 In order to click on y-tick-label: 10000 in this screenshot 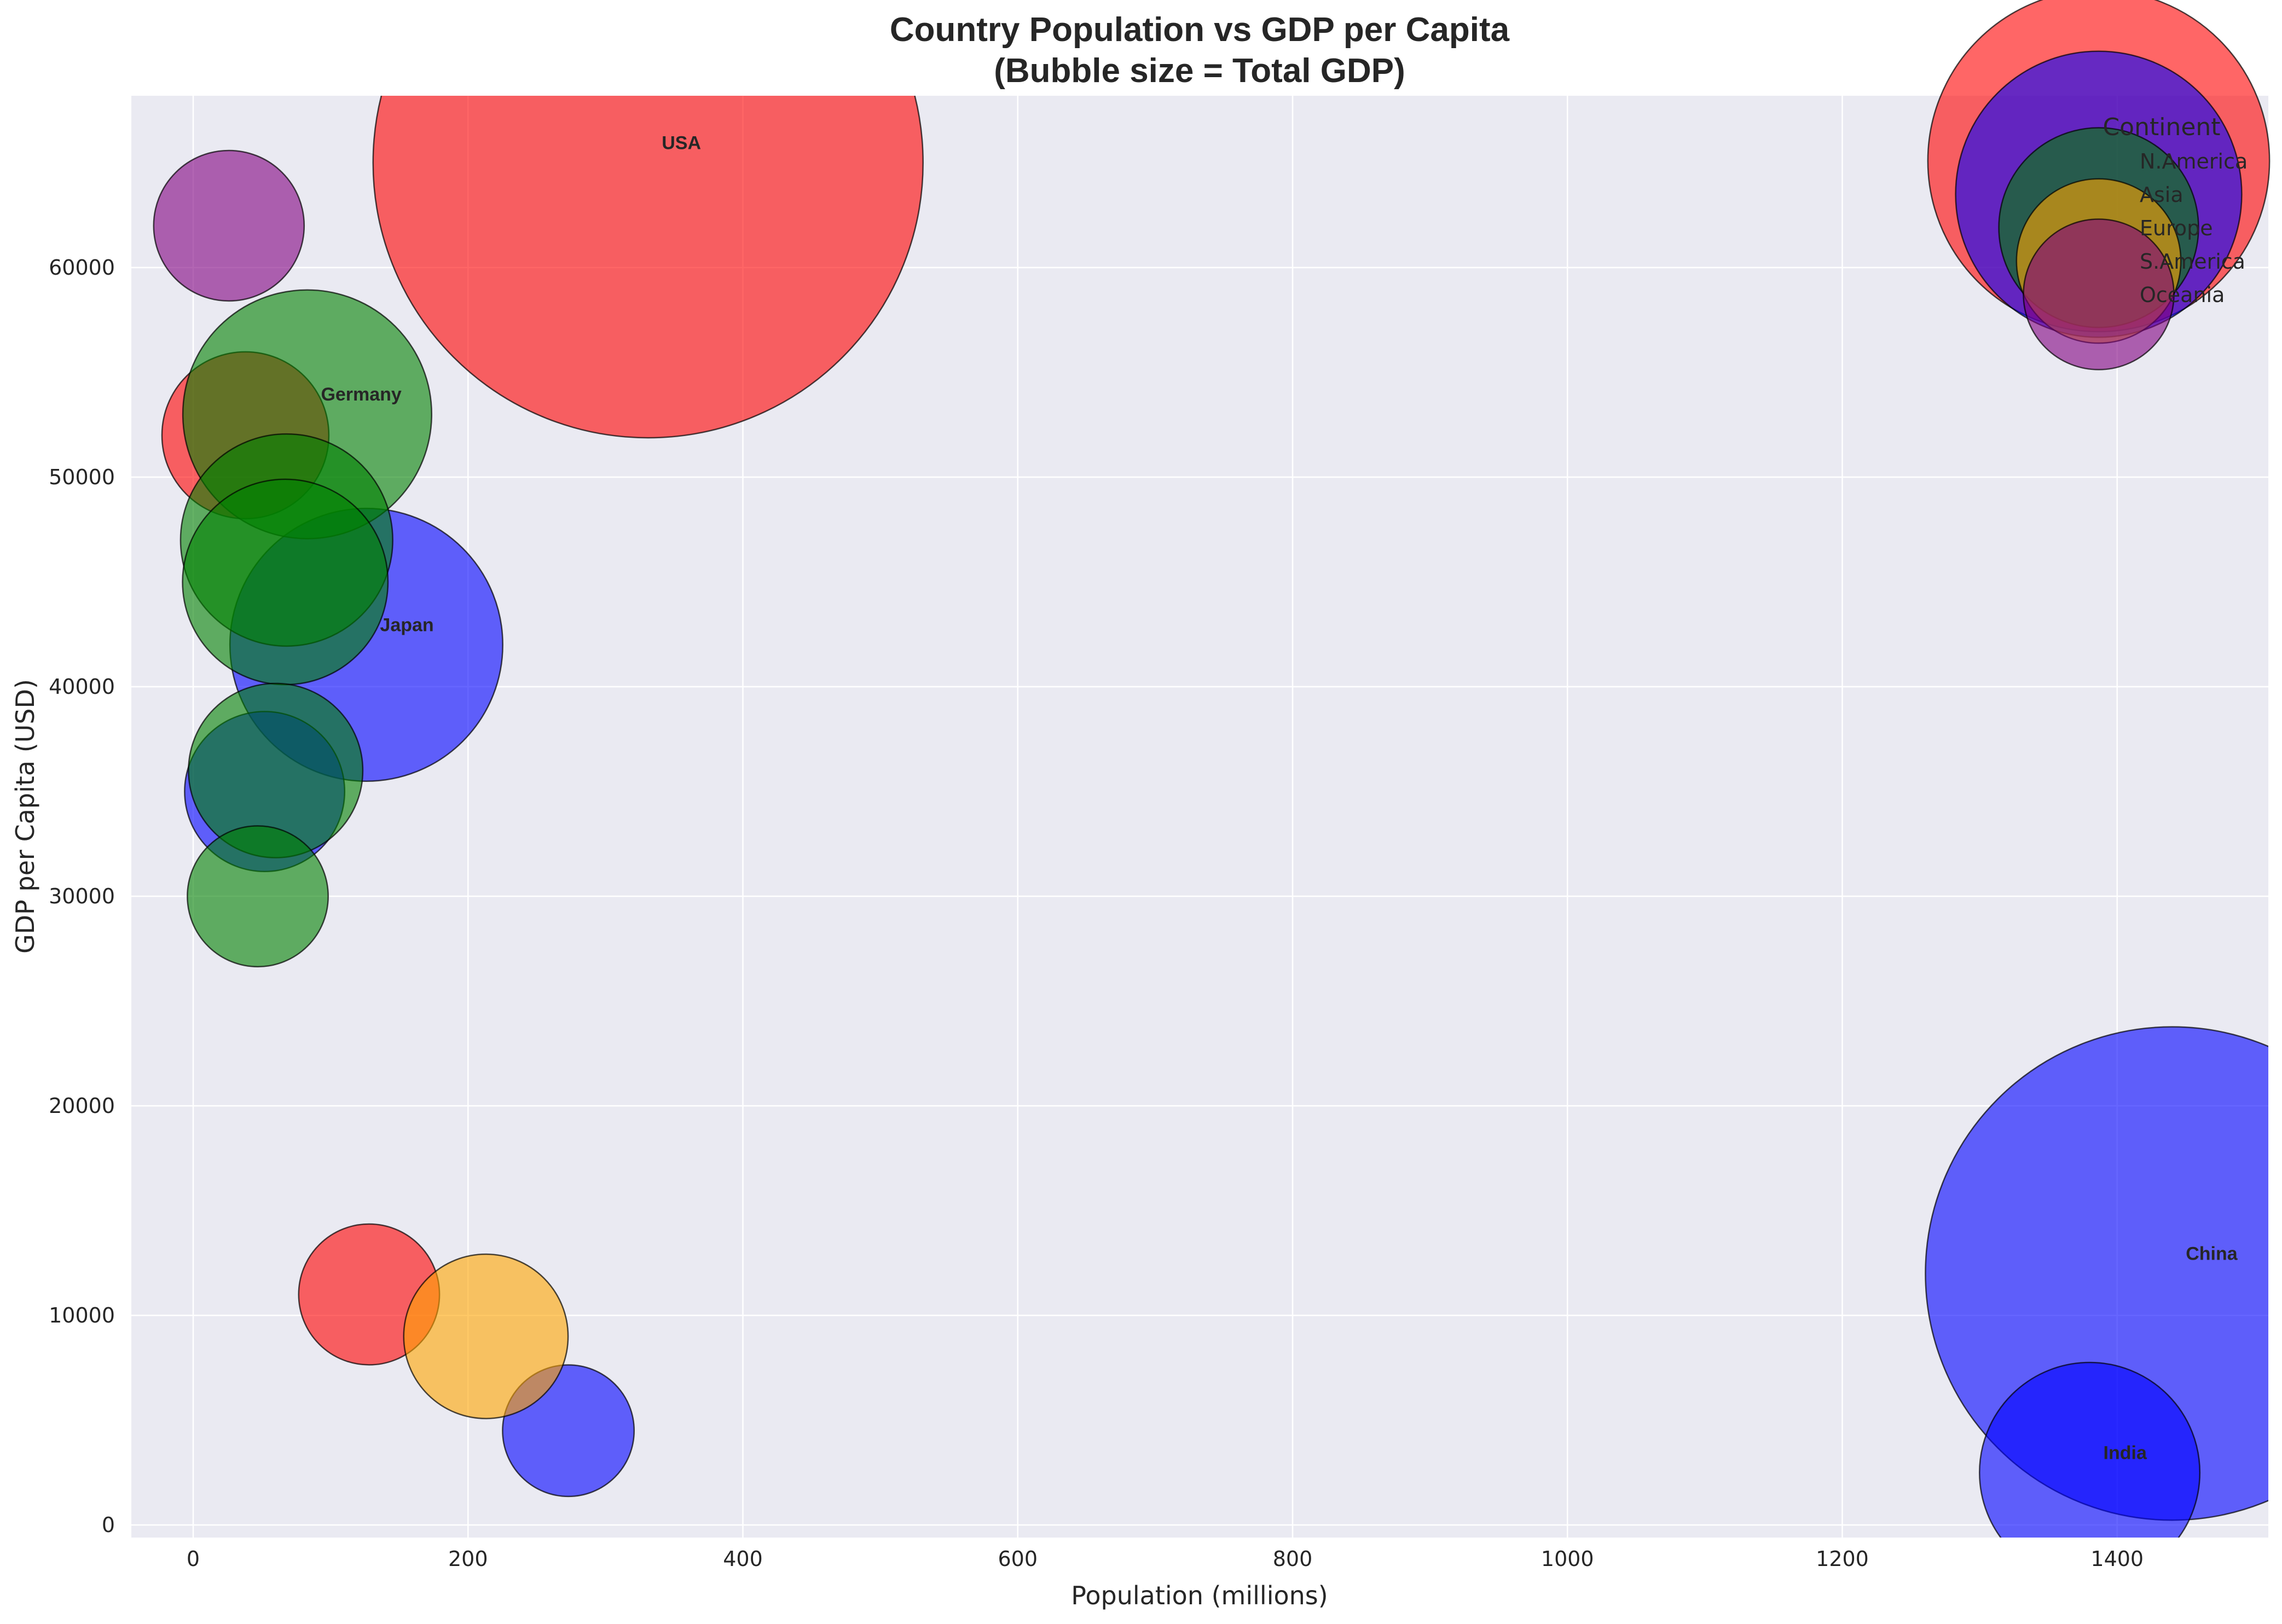, I will do `click(82, 1315)`.